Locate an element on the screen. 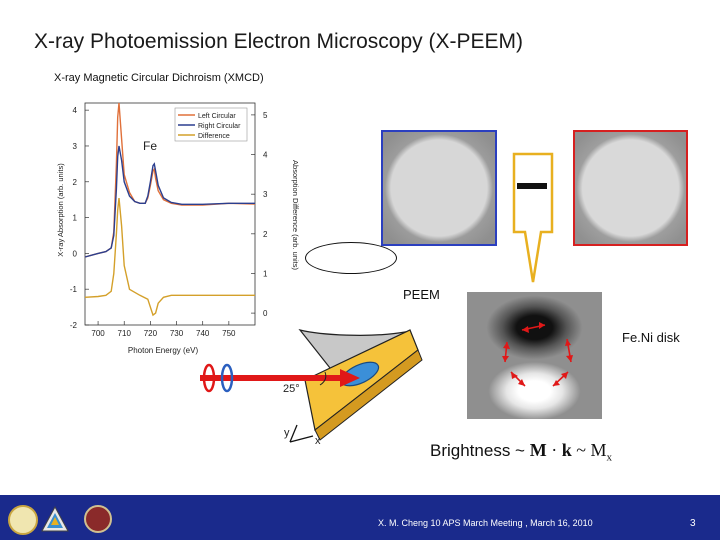 This screenshot has height=540, width=720. plot-frame is located at coordinates (170, 214).